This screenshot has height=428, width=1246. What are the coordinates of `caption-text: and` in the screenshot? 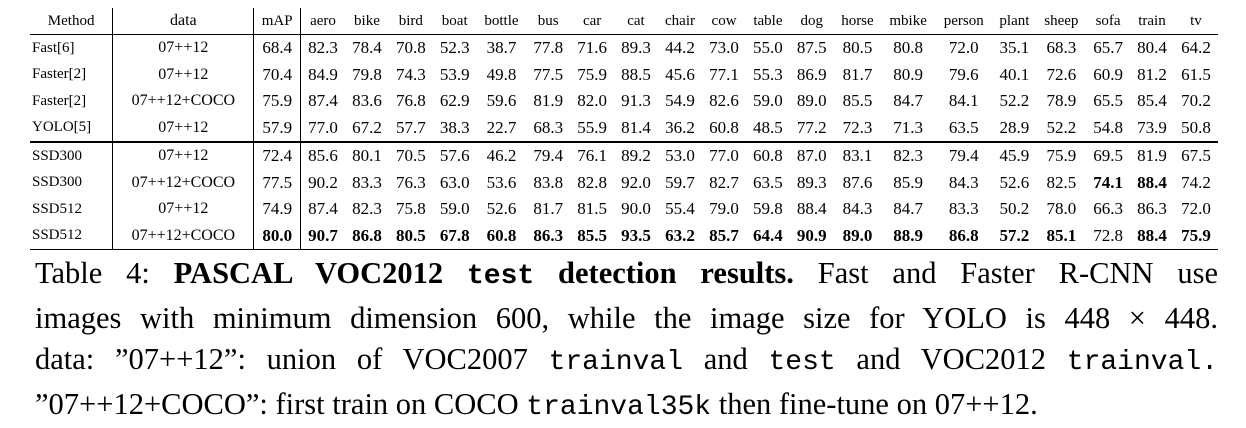 It's located at (725, 359).